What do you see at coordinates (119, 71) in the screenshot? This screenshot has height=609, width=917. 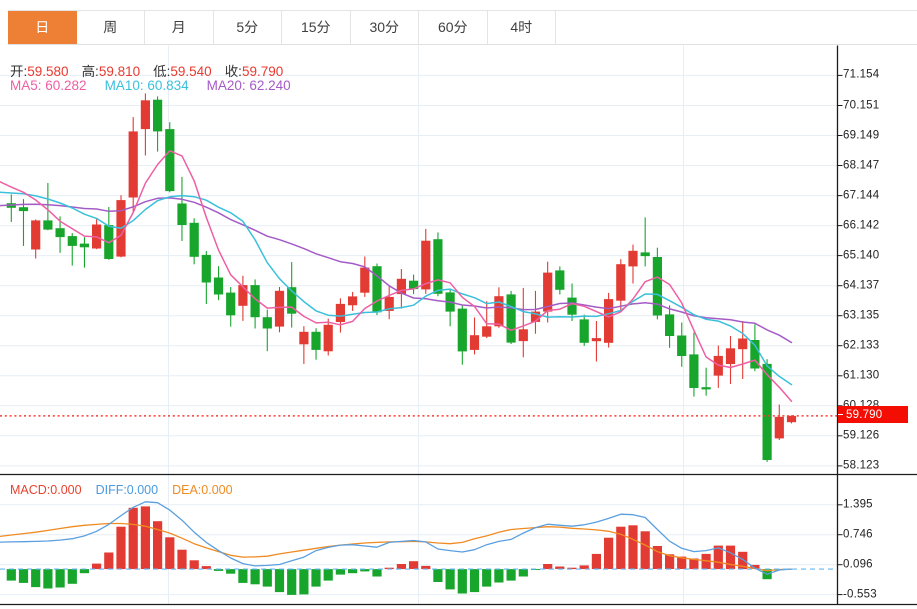 I see `ohlc-value: 59.810` at bounding box center [119, 71].